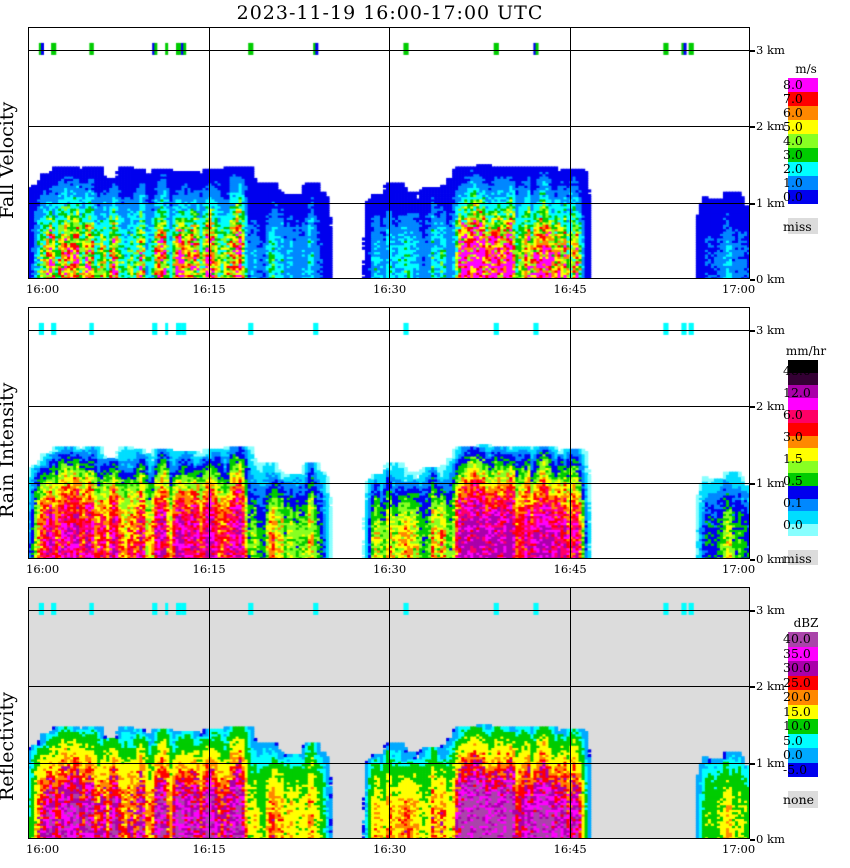  What do you see at coordinates (797, 639) in the screenshot?
I see `colorbar-tick-label: 40.0` at bounding box center [797, 639].